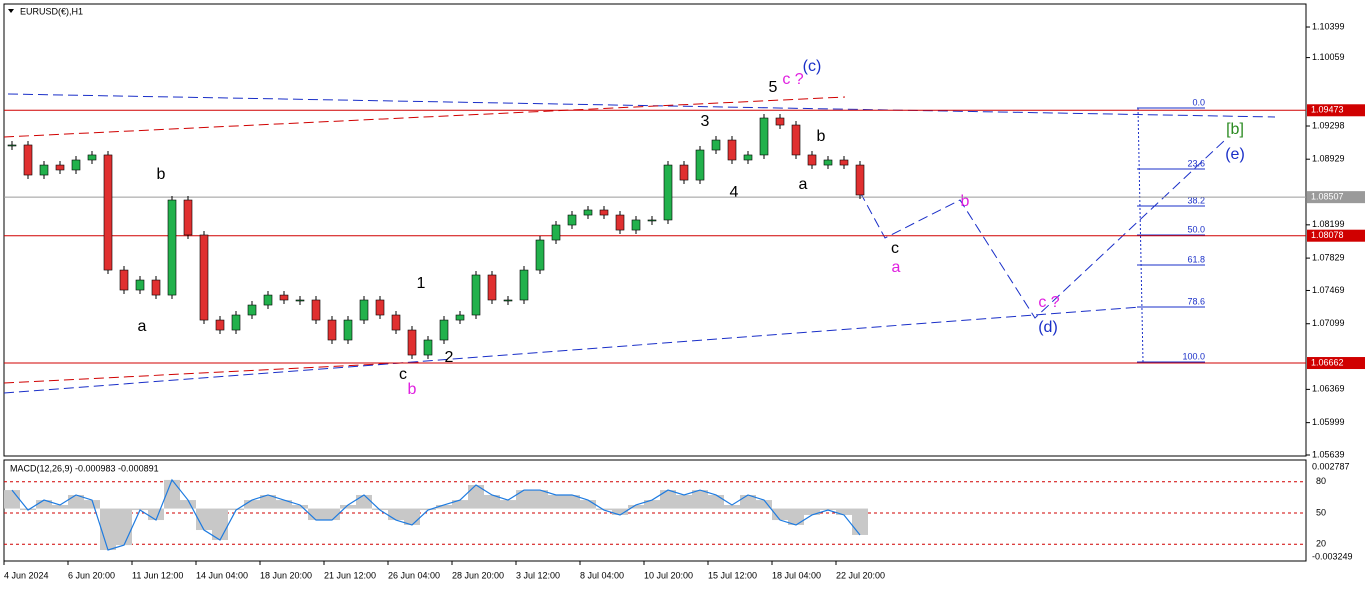 This screenshot has width=1366, height=593. I want to click on wave-label: (d), so click(1048, 327).